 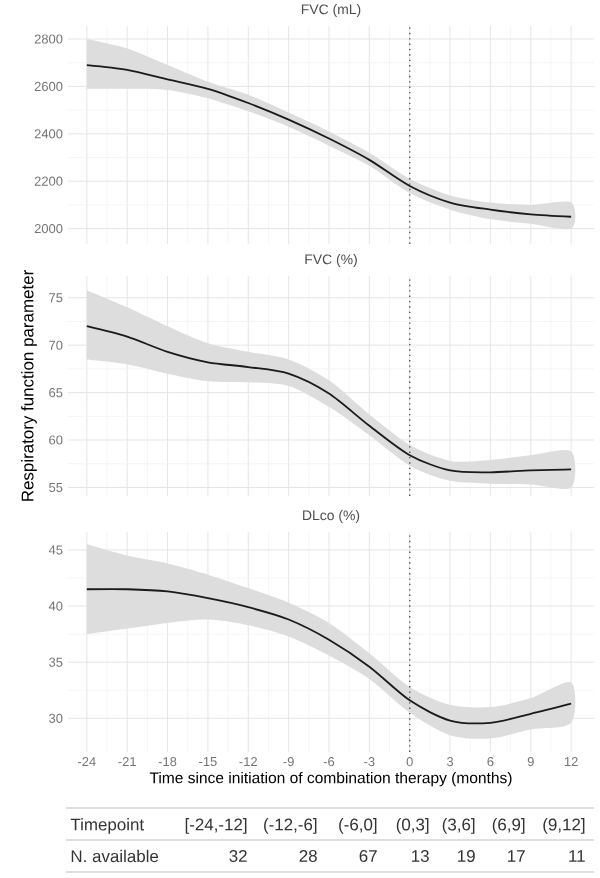 I want to click on text: (-12,-6], so click(x=290, y=826).